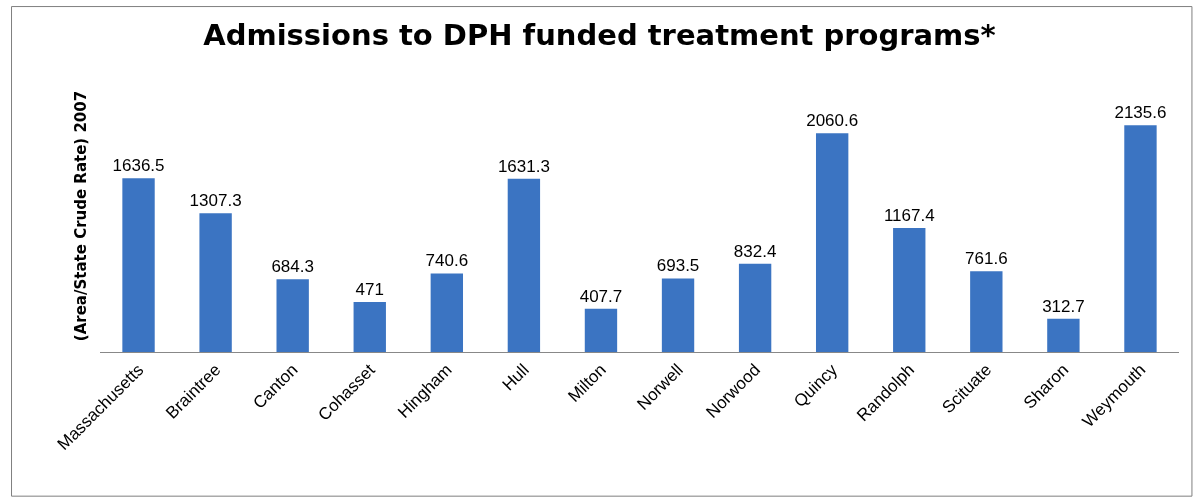 The image size is (1199, 497). I want to click on data-label: 471, so click(369, 290).